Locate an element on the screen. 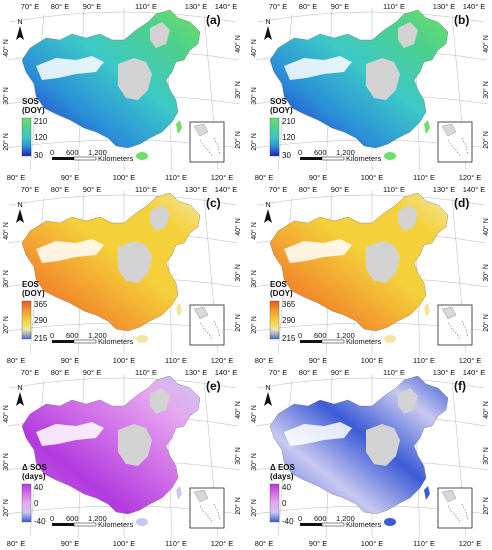 Image resolution: width=492 pixels, height=550 pixels. scale-tick-0: 0 is located at coordinates (300, 335).